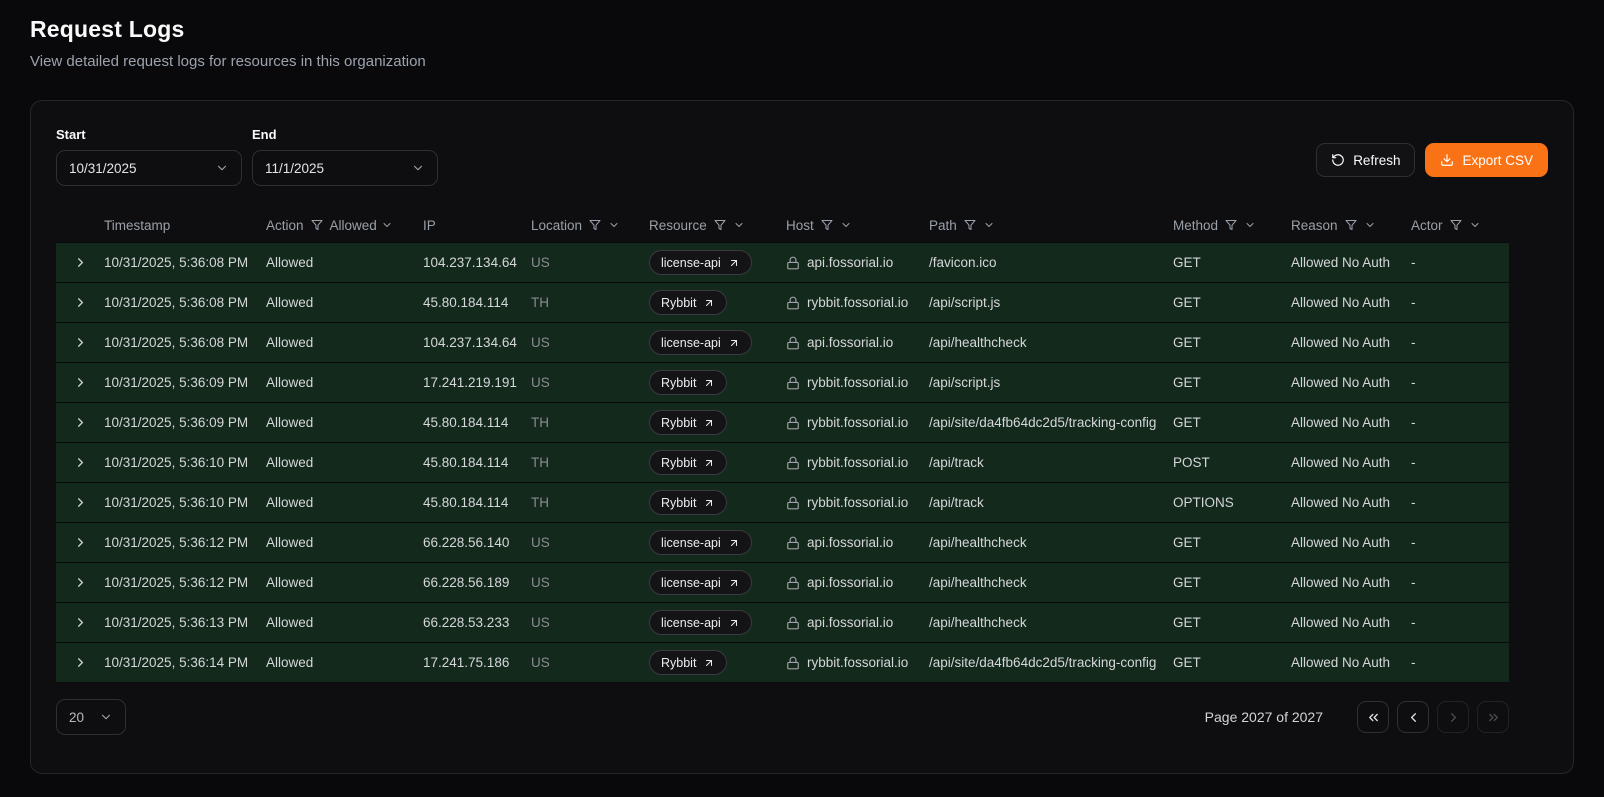 The image size is (1604, 797). I want to click on cell-expand, so click(80, 422).